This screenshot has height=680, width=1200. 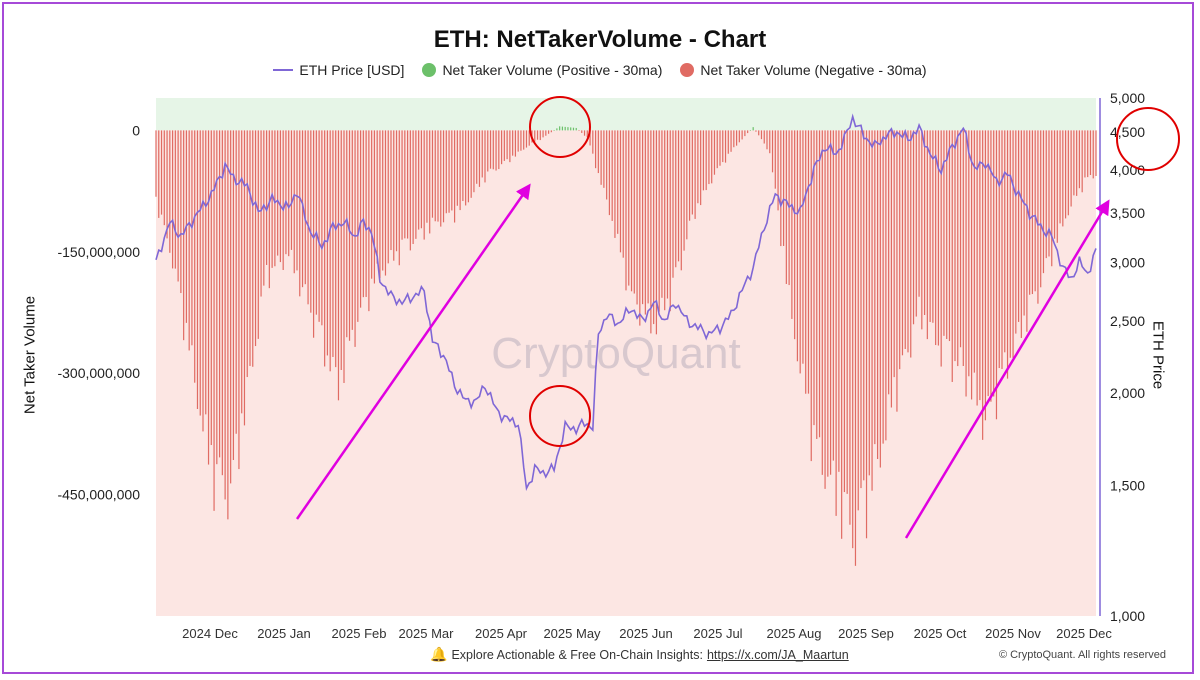 What do you see at coordinates (427, 633) in the screenshot?
I see `x-tick-label: 2025 Mar` at bounding box center [427, 633].